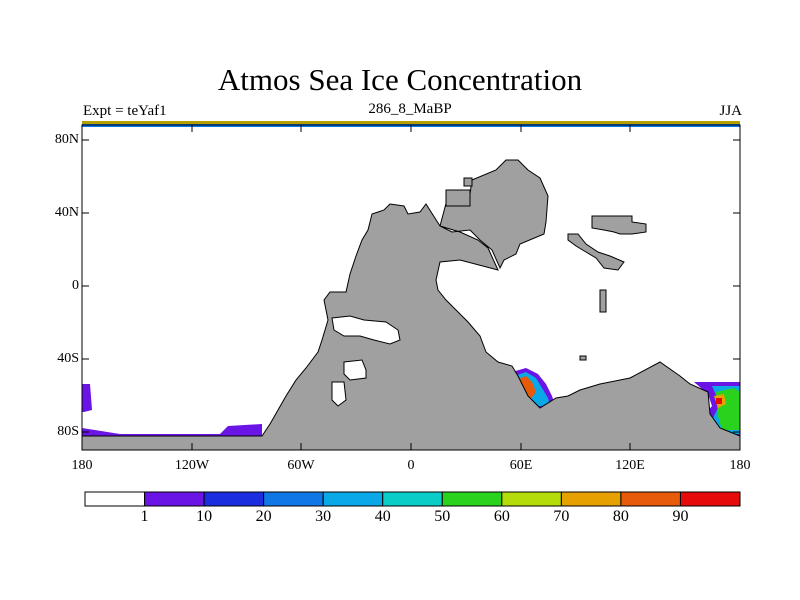  What do you see at coordinates (719, 401) in the screenshot?
I see `sea-ice-east-core` at bounding box center [719, 401].